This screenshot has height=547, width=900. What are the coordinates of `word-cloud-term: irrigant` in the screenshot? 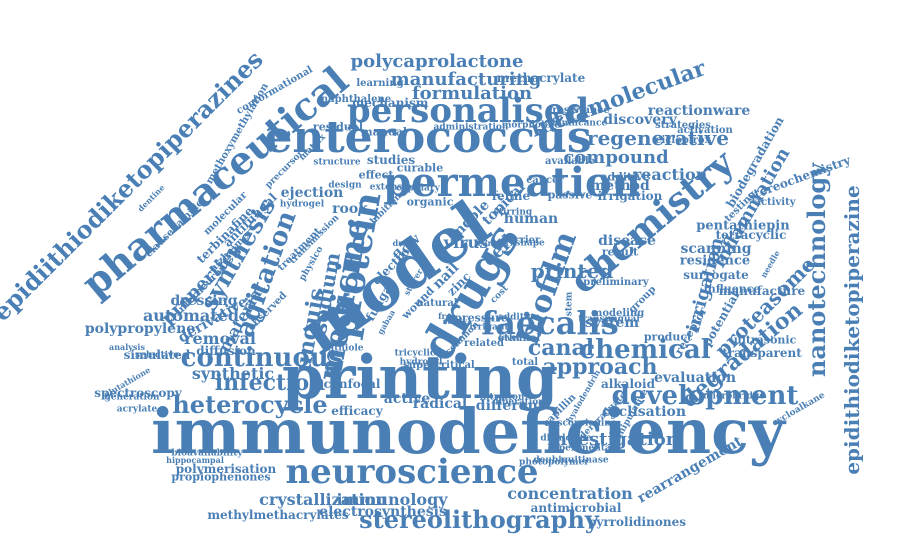 It's located at (489, 327).